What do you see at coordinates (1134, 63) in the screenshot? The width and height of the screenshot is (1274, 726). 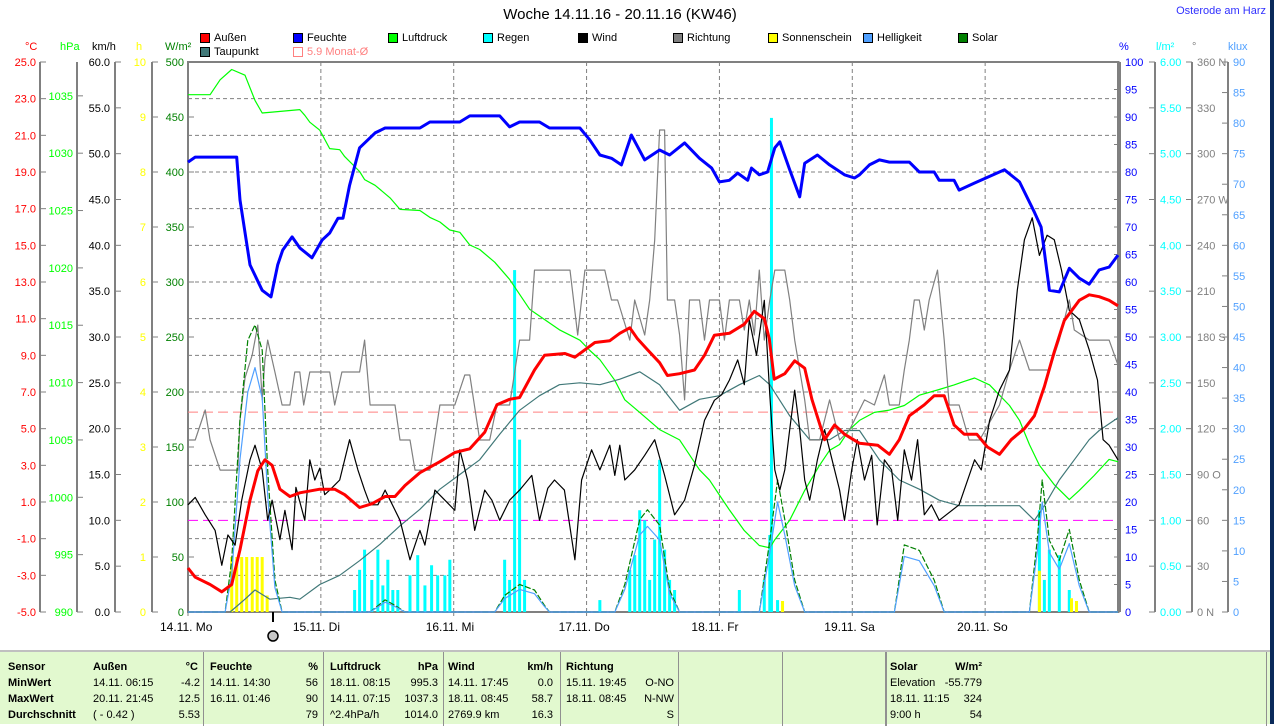 I see `axis-tick-label-humidity: 100` at bounding box center [1134, 63].